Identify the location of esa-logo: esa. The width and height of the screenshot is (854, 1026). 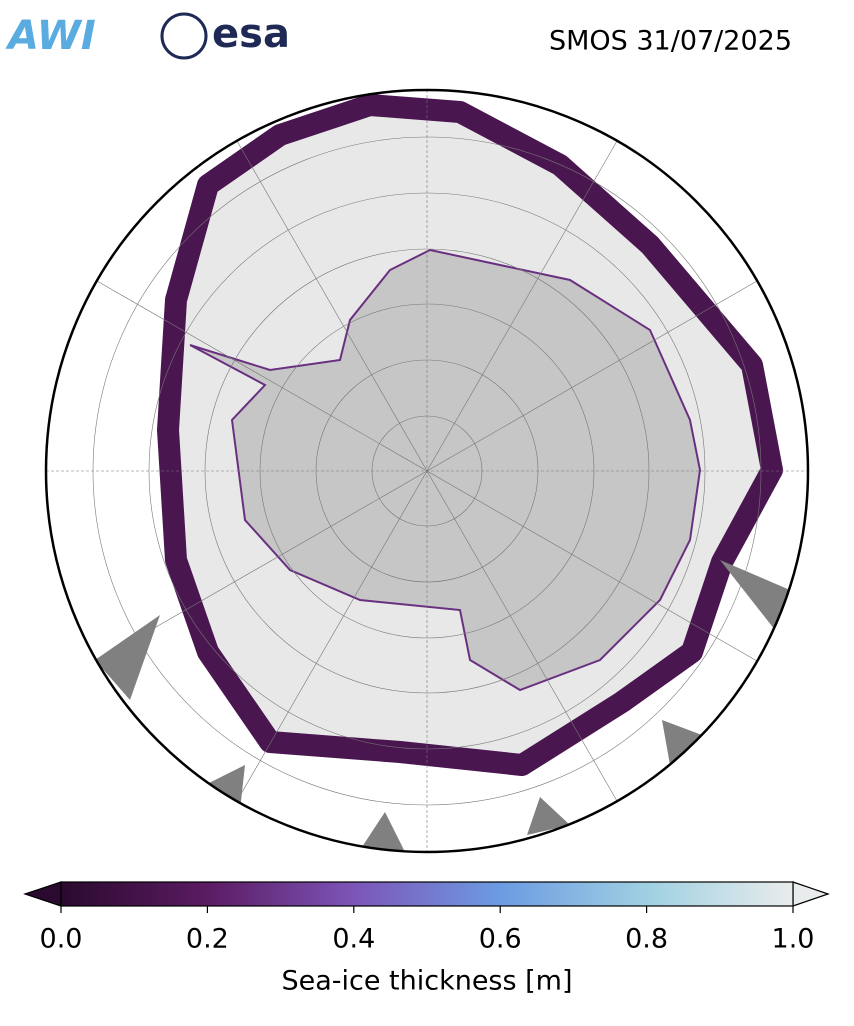
(251, 34).